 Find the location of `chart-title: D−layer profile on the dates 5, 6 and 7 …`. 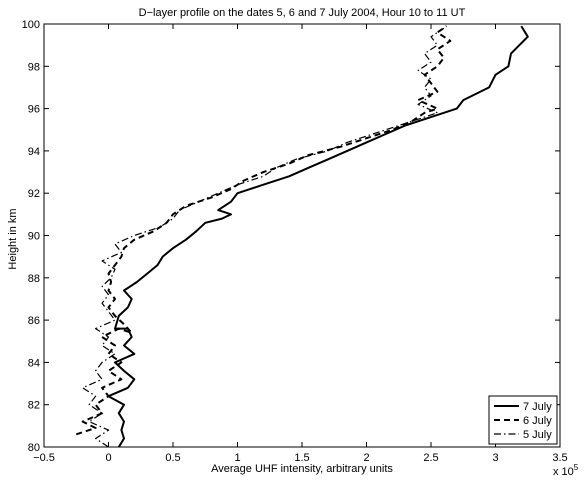

chart-title: D−layer profile on the dates 5, 6 and 7 … is located at coordinates (302, 13).